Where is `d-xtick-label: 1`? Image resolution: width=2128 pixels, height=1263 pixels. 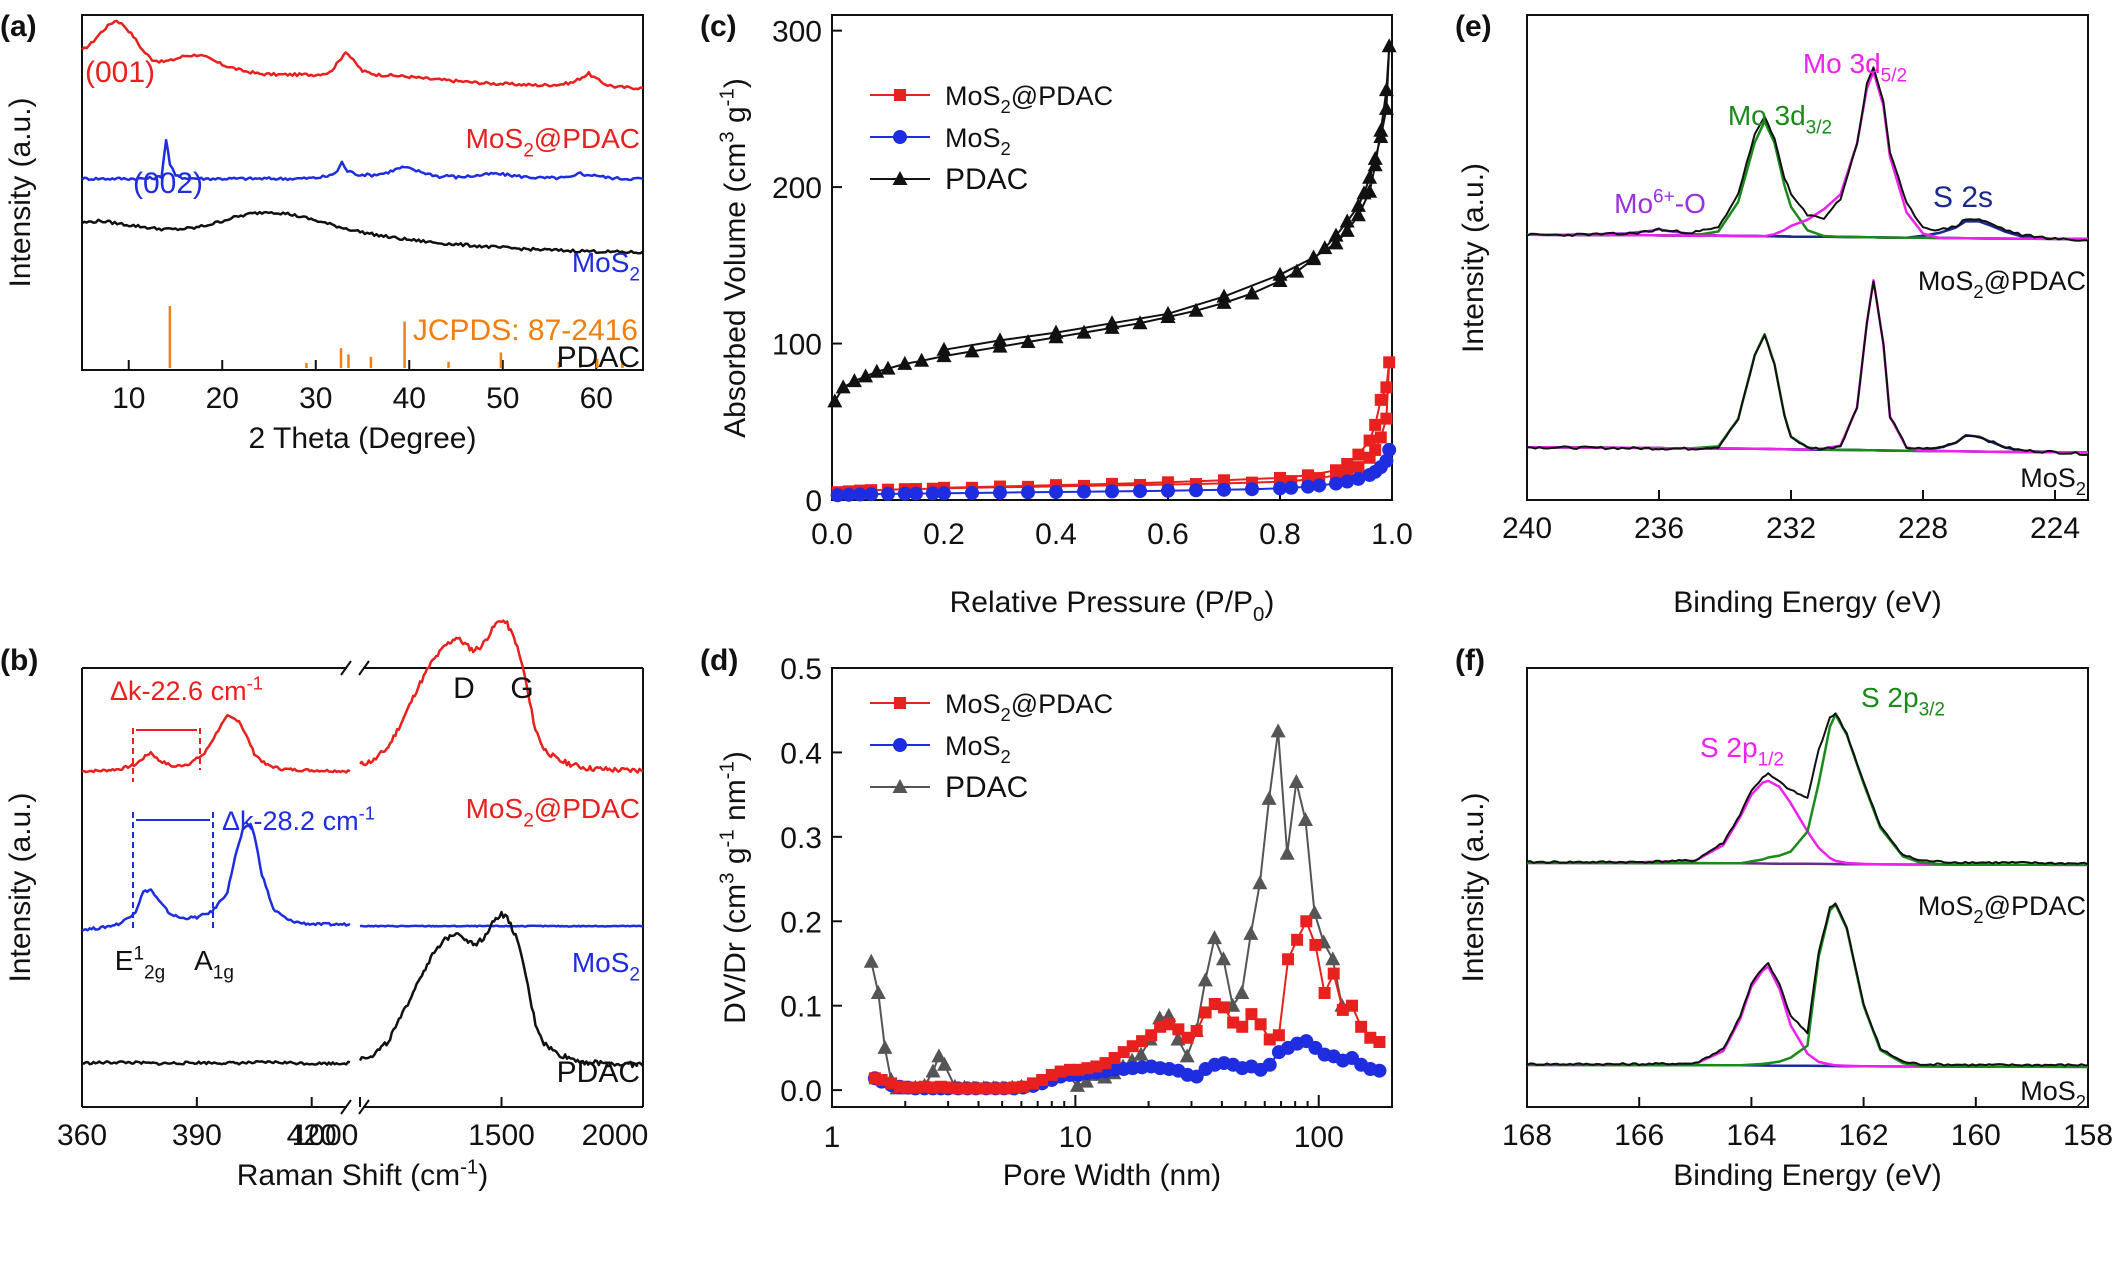 d-xtick-label: 1 is located at coordinates (832, 1137).